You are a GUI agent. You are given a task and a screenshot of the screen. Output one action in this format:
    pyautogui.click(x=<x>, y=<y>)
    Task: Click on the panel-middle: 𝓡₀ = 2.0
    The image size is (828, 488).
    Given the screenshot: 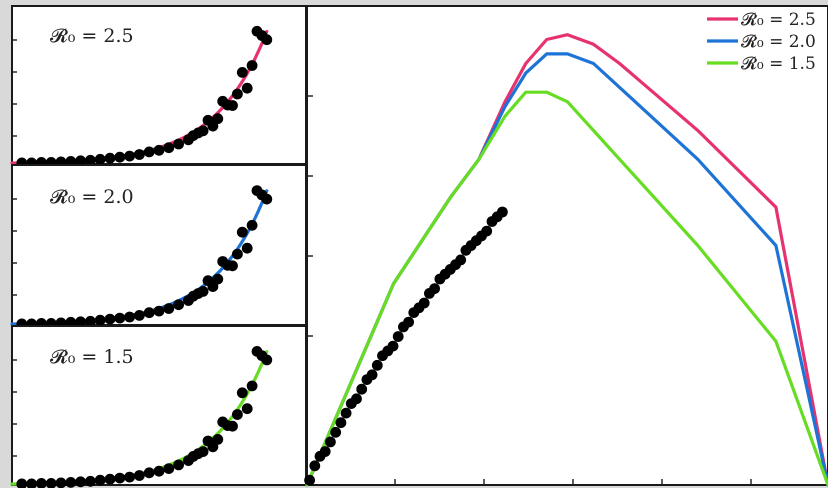 What is the action you would take?
    pyautogui.click(x=158, y=247)
    